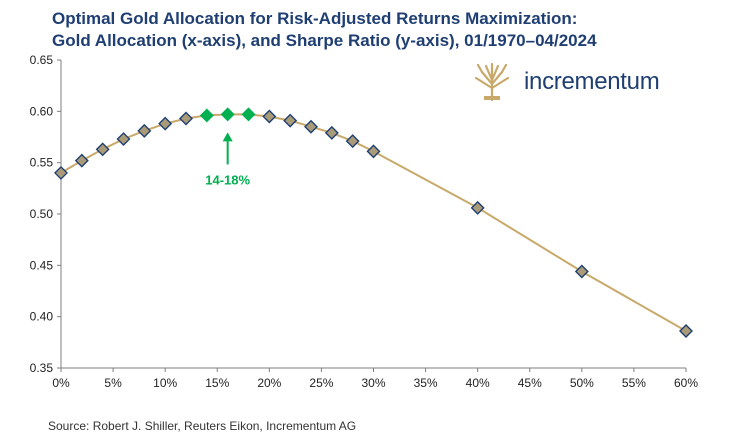 This screenshot has height=442, width=751. What do you see at coordinates (269, 383) in the screenshot?
I see `x-tick-label: 20%` at bounding box center [269, 383].